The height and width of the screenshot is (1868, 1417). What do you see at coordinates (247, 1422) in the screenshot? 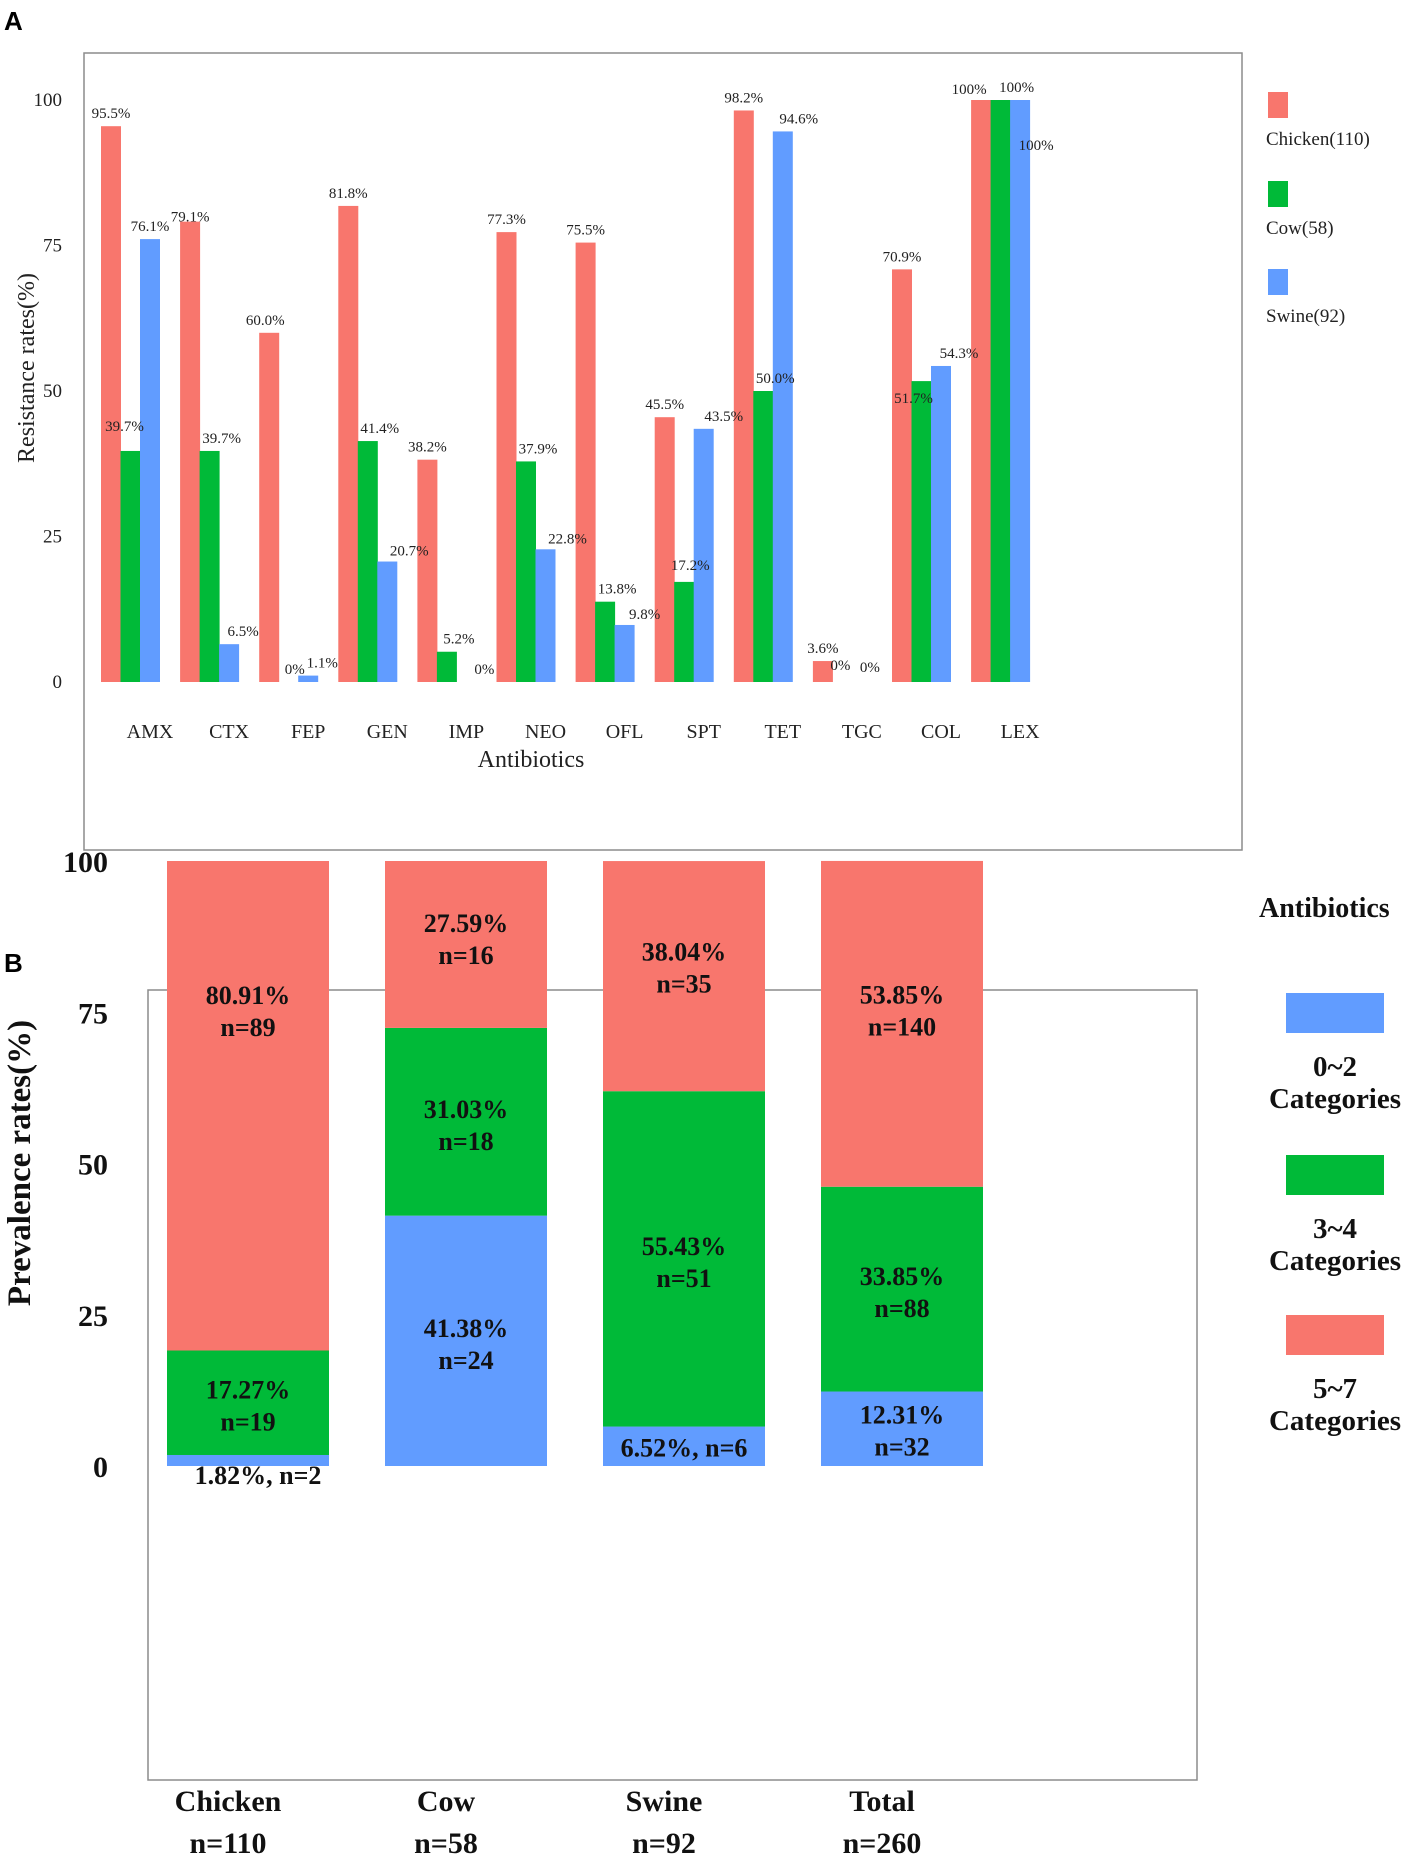
I see `chart-b-segment-count: n=19` at bounding box center [247, 1422].